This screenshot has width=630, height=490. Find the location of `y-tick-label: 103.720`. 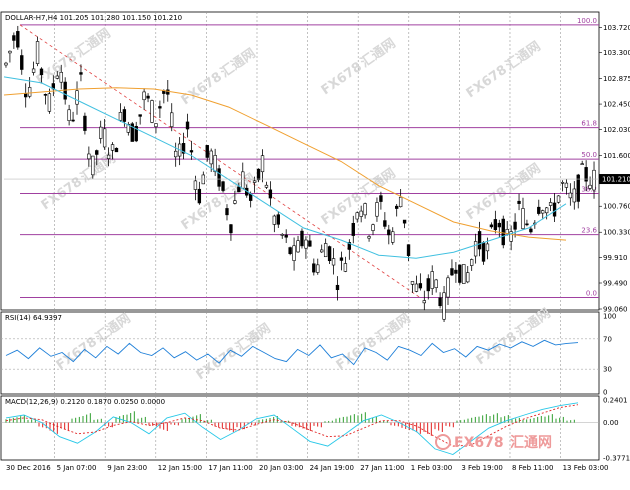

y-tick-label: 103.720 is located at coordinates (616, 28).